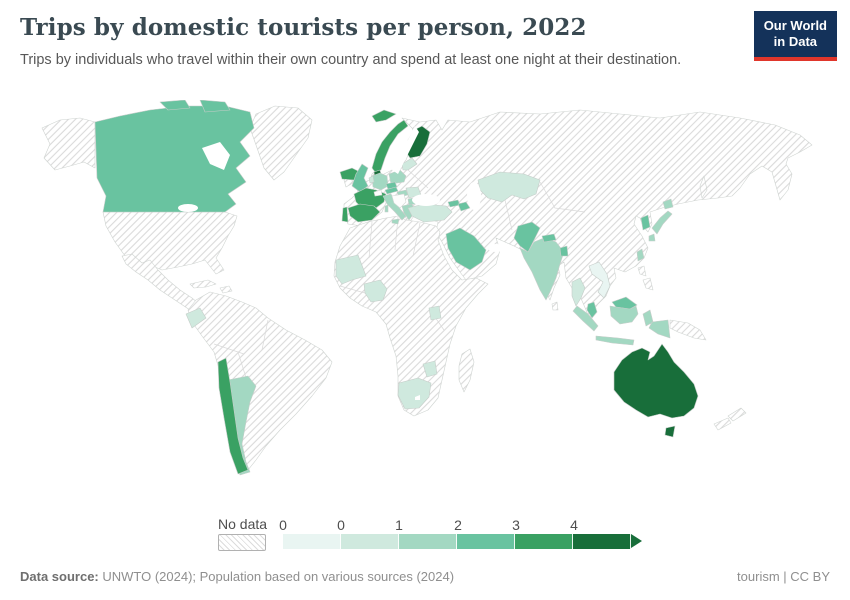  Describe the element at coordinates (599, 280) in the screenshot. I see `country-vietnam` at that location.